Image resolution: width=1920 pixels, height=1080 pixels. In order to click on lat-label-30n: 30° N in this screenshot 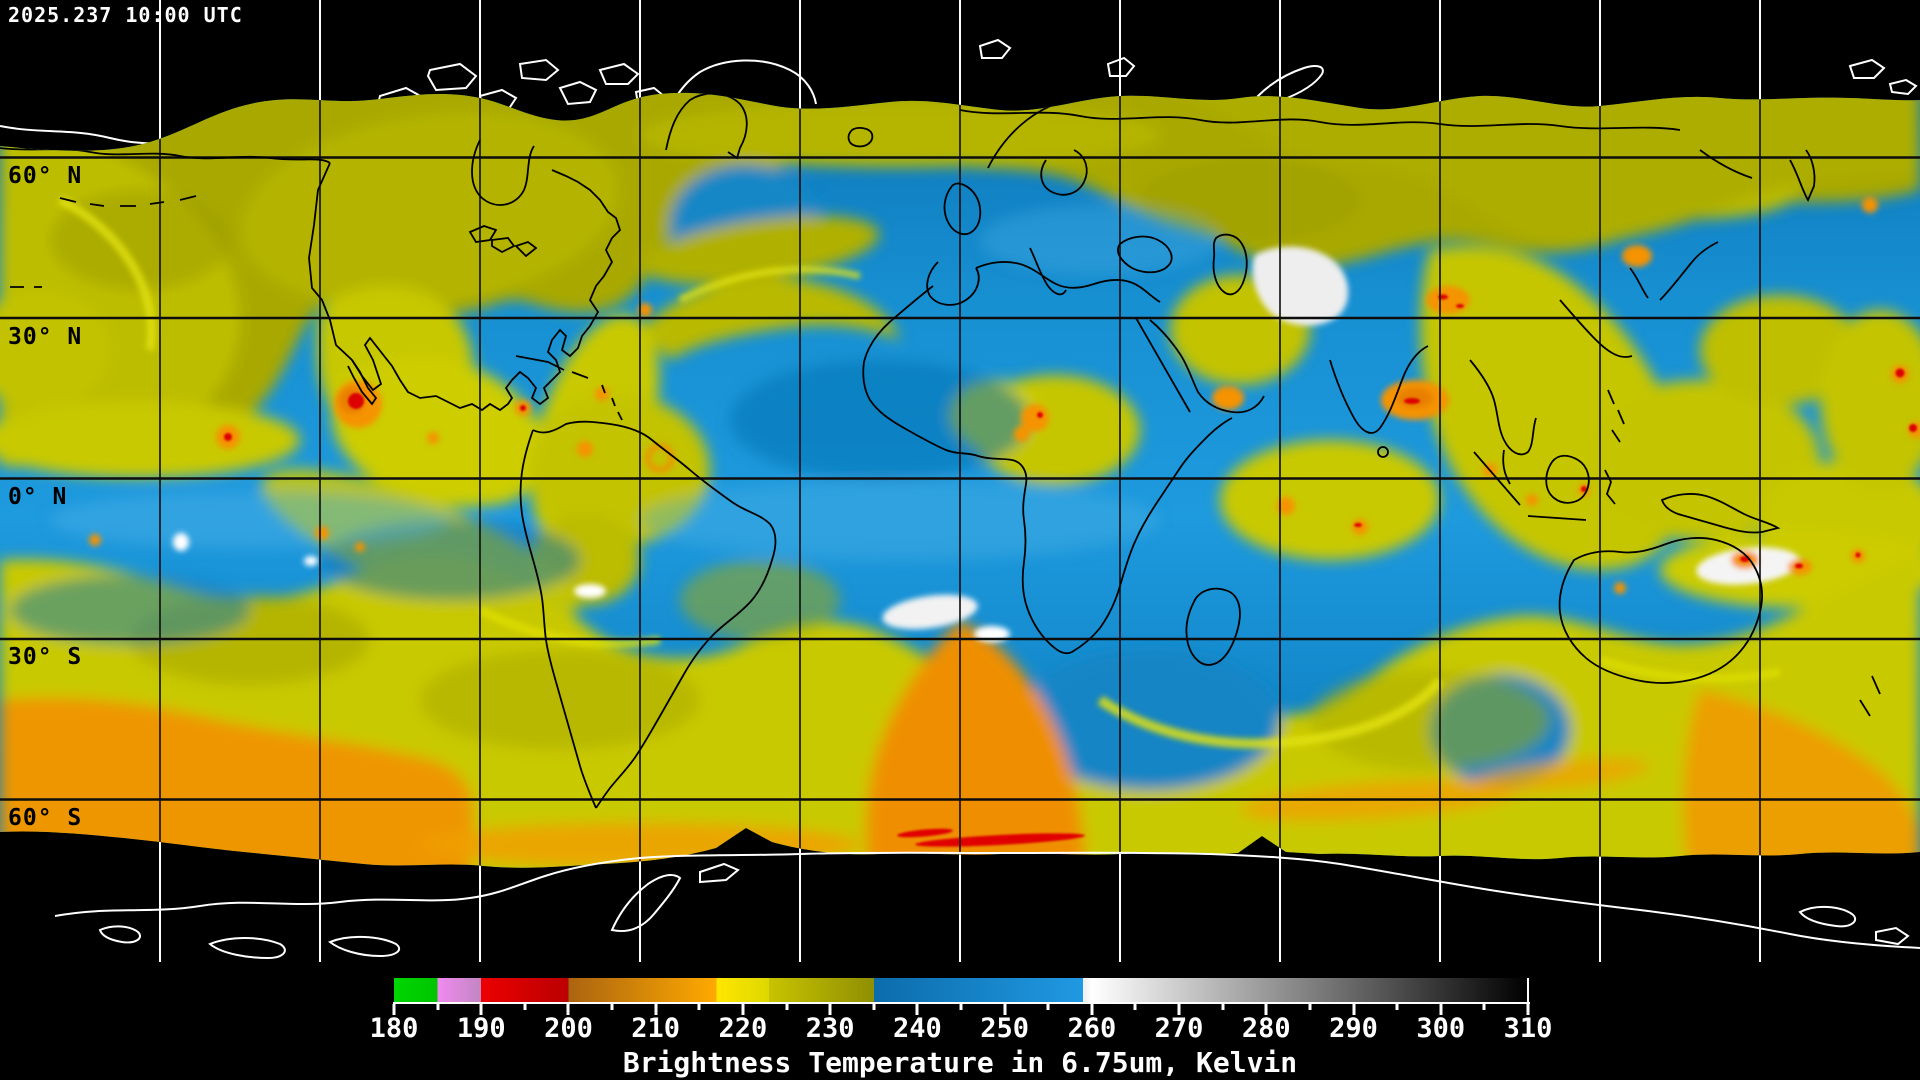, I will do `click(45, 337)`.